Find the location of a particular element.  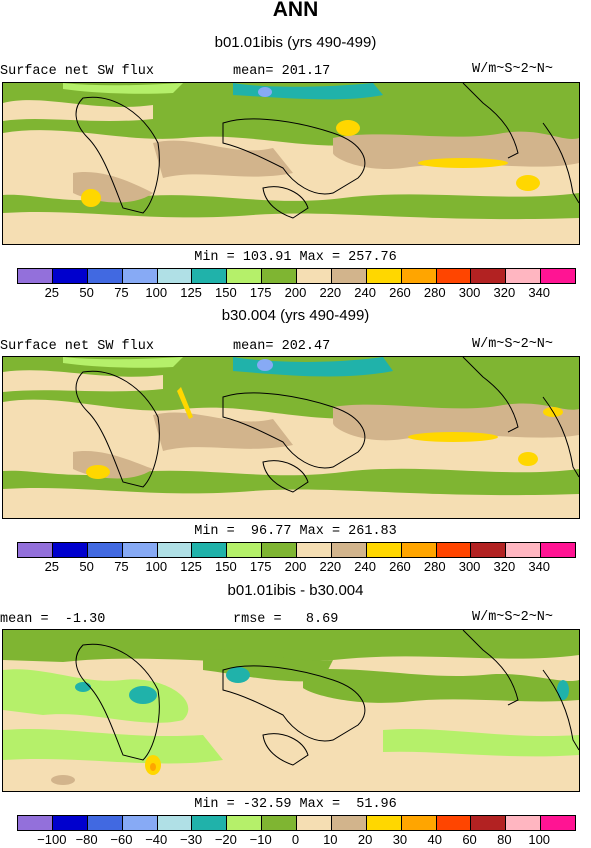

colorbar-tick-label: 25 is located at coordinates (52, 566).